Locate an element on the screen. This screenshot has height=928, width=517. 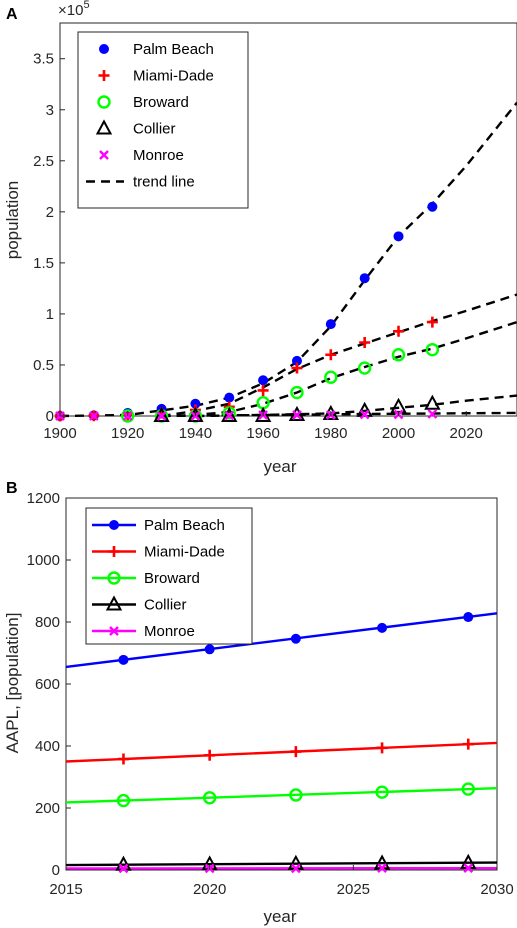
panel-b-y-axis-label: AAPL, [population] is located at coordinates (12, 683).